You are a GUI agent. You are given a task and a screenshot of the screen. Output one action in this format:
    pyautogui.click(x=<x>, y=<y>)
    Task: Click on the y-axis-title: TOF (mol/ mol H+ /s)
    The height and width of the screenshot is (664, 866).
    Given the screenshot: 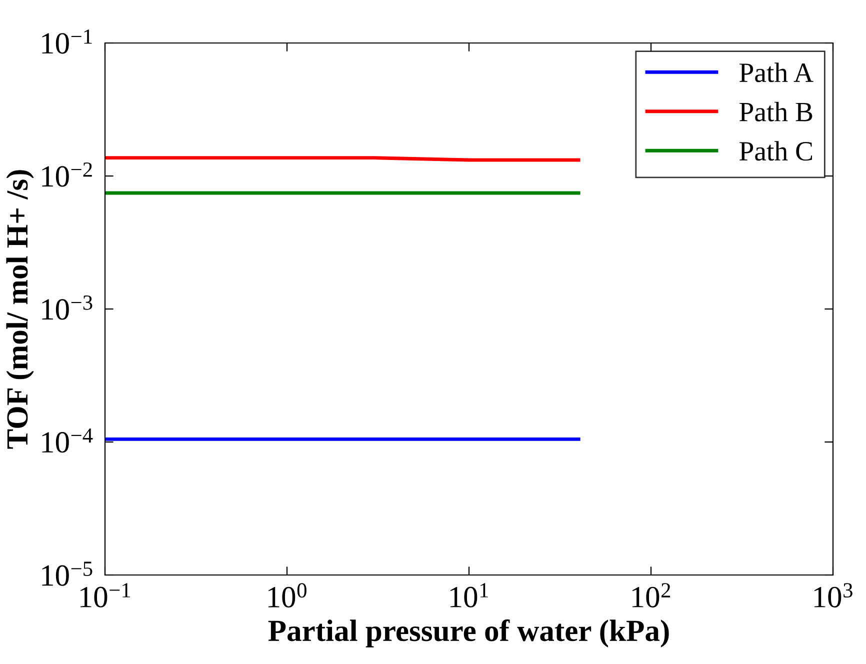 What is the action you would take?
    pyautogui.click(x=20, y=309)
    